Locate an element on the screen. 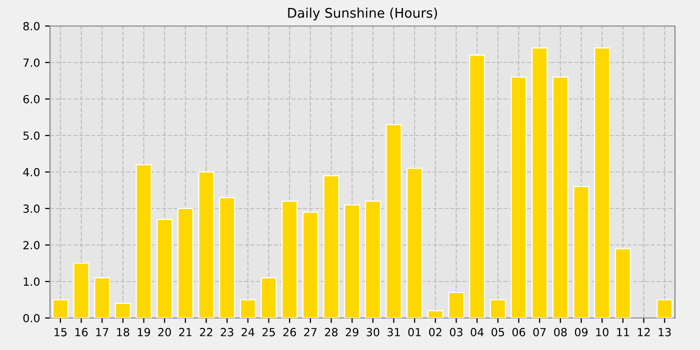 The image size is (700, 350). x-tick-label: 05 is located at coordinates (498, 332).